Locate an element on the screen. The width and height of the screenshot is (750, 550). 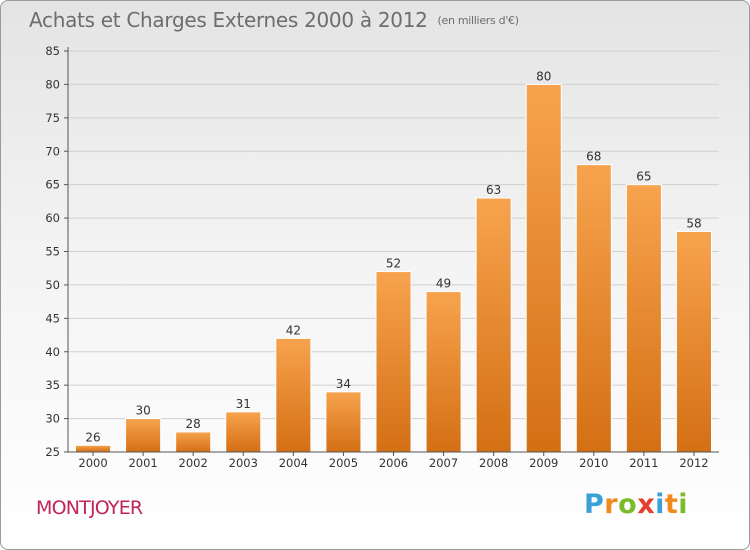
y-tick-label: 45 is located at coordinates (52, 318).